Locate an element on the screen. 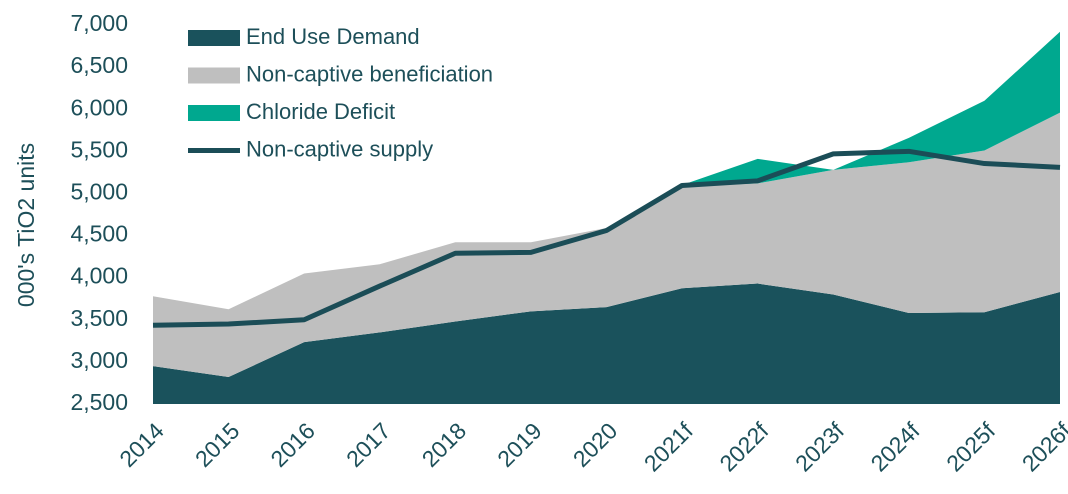 The image size is (1068, 494). y-tick-label: 4,500 is located at coordinates (99, 234).